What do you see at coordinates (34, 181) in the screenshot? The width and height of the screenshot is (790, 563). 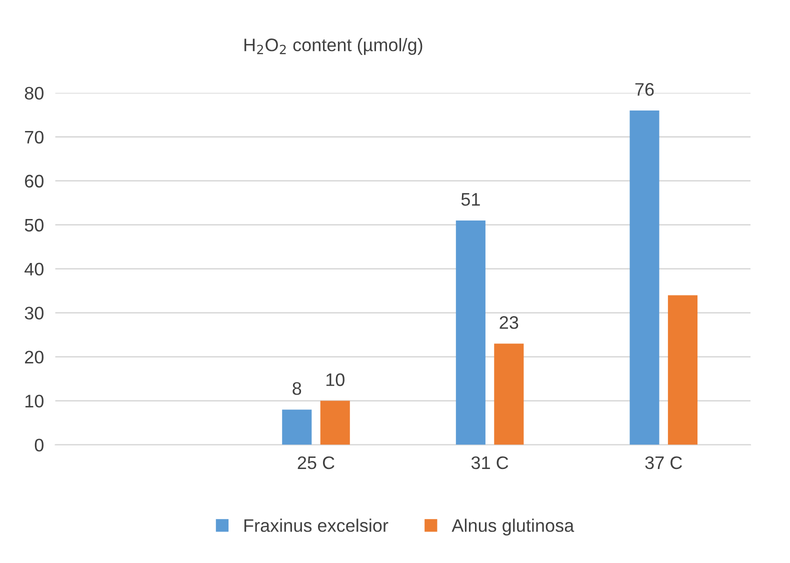 I see `y-tick-label: 60` at bounding box center [34, 181].